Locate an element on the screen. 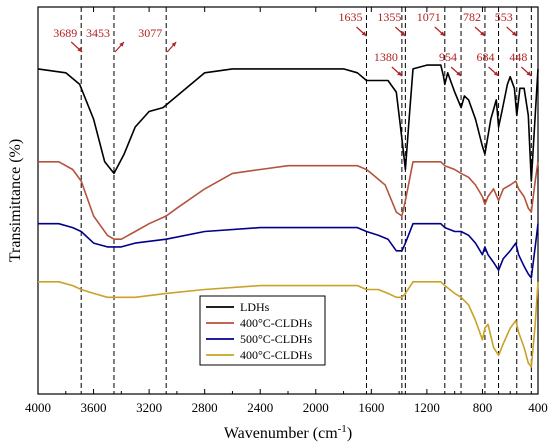 The height and width of the screenshot is (446, 550). x-tick-label: 2000 is located at coordinates (316, 407).